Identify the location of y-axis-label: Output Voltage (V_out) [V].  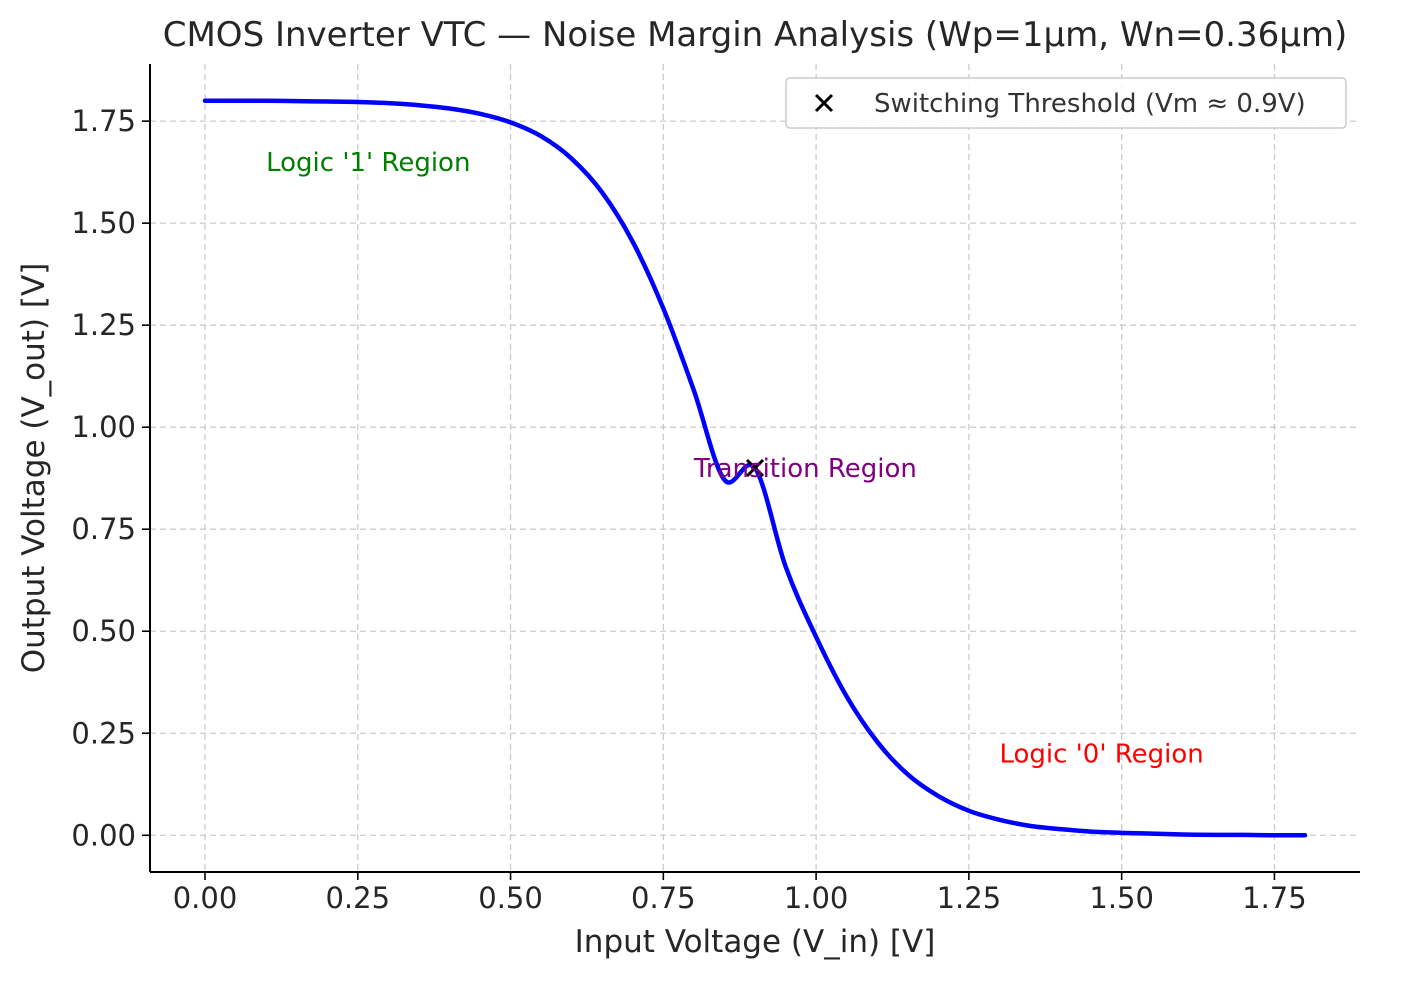
(34, 468).